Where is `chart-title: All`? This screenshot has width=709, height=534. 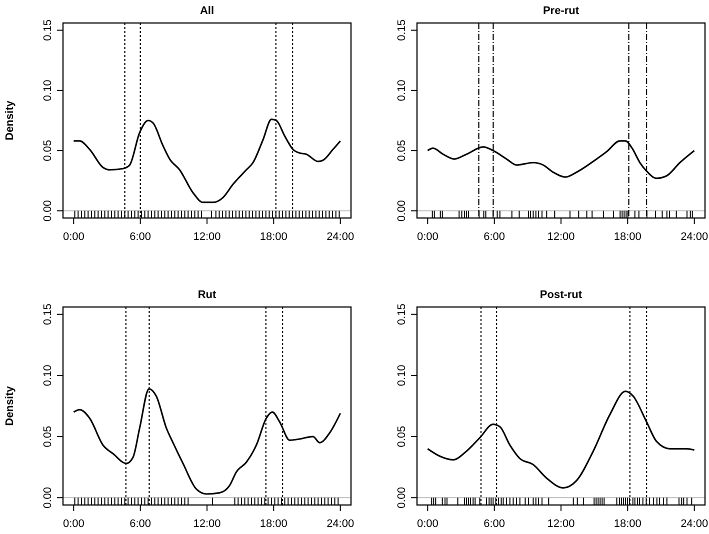
chart-title: All is located at coordinates (207, 11).